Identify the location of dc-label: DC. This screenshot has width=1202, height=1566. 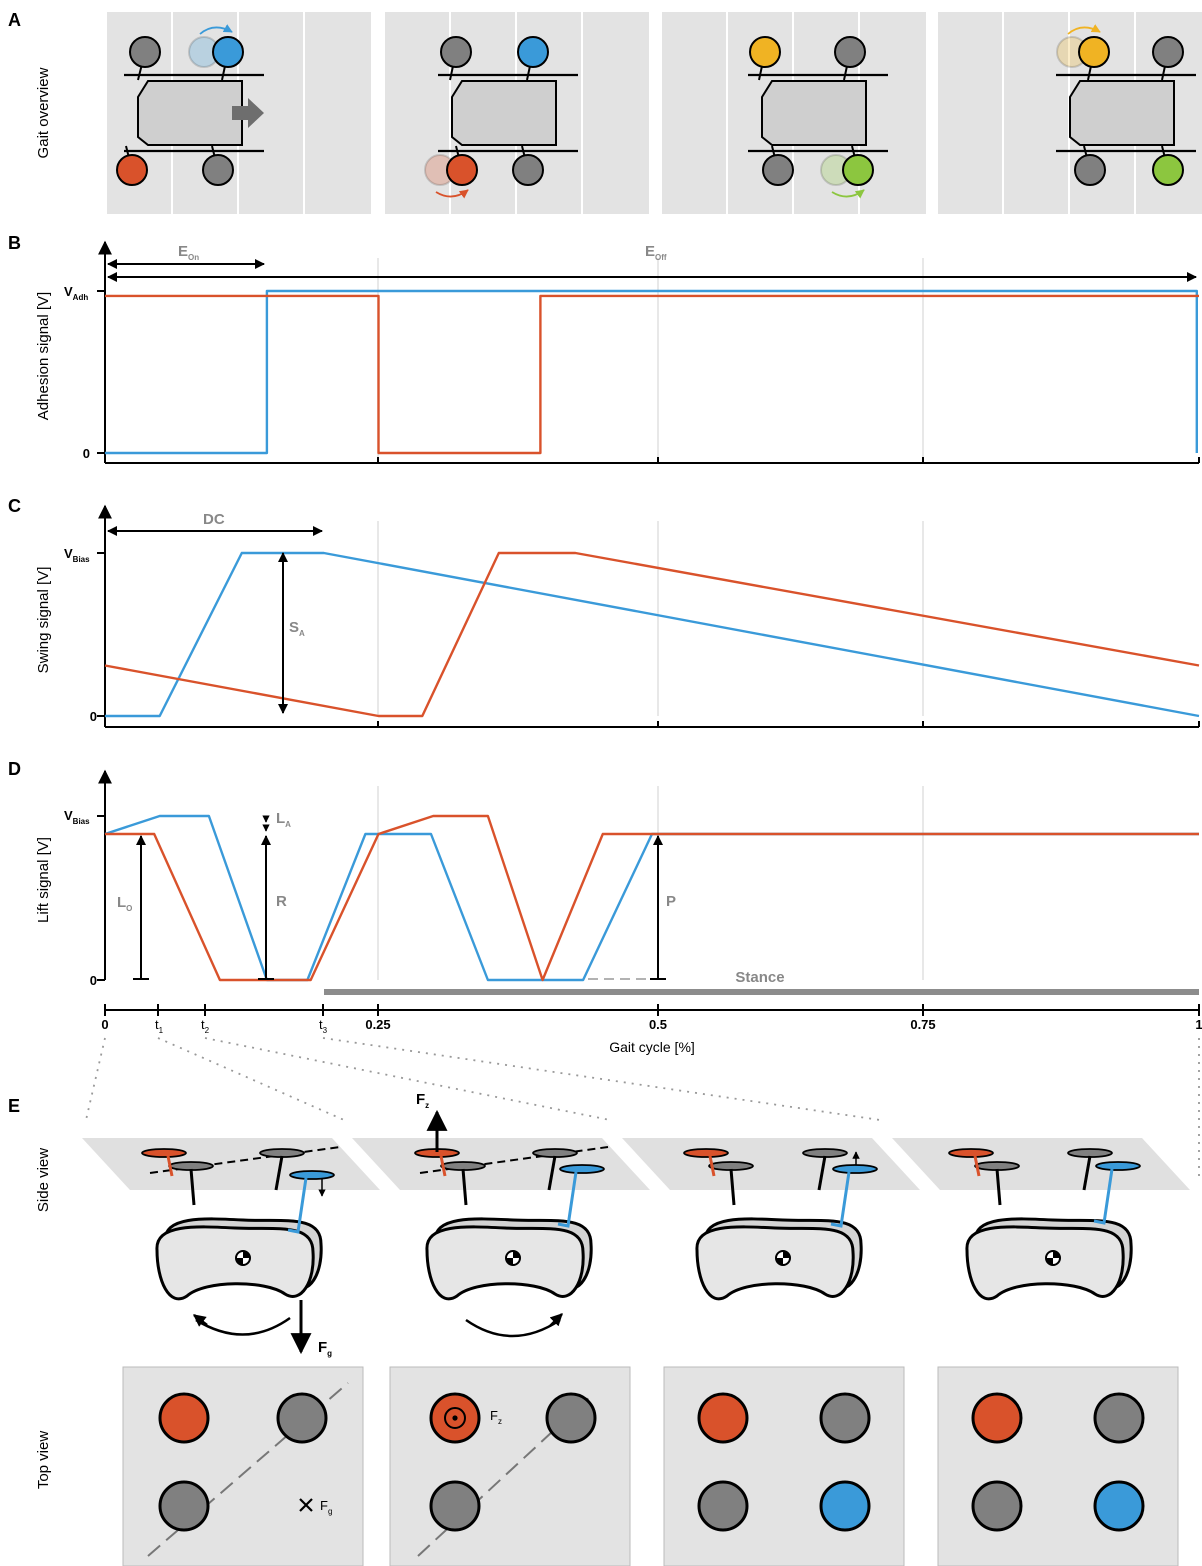
(214, 519).